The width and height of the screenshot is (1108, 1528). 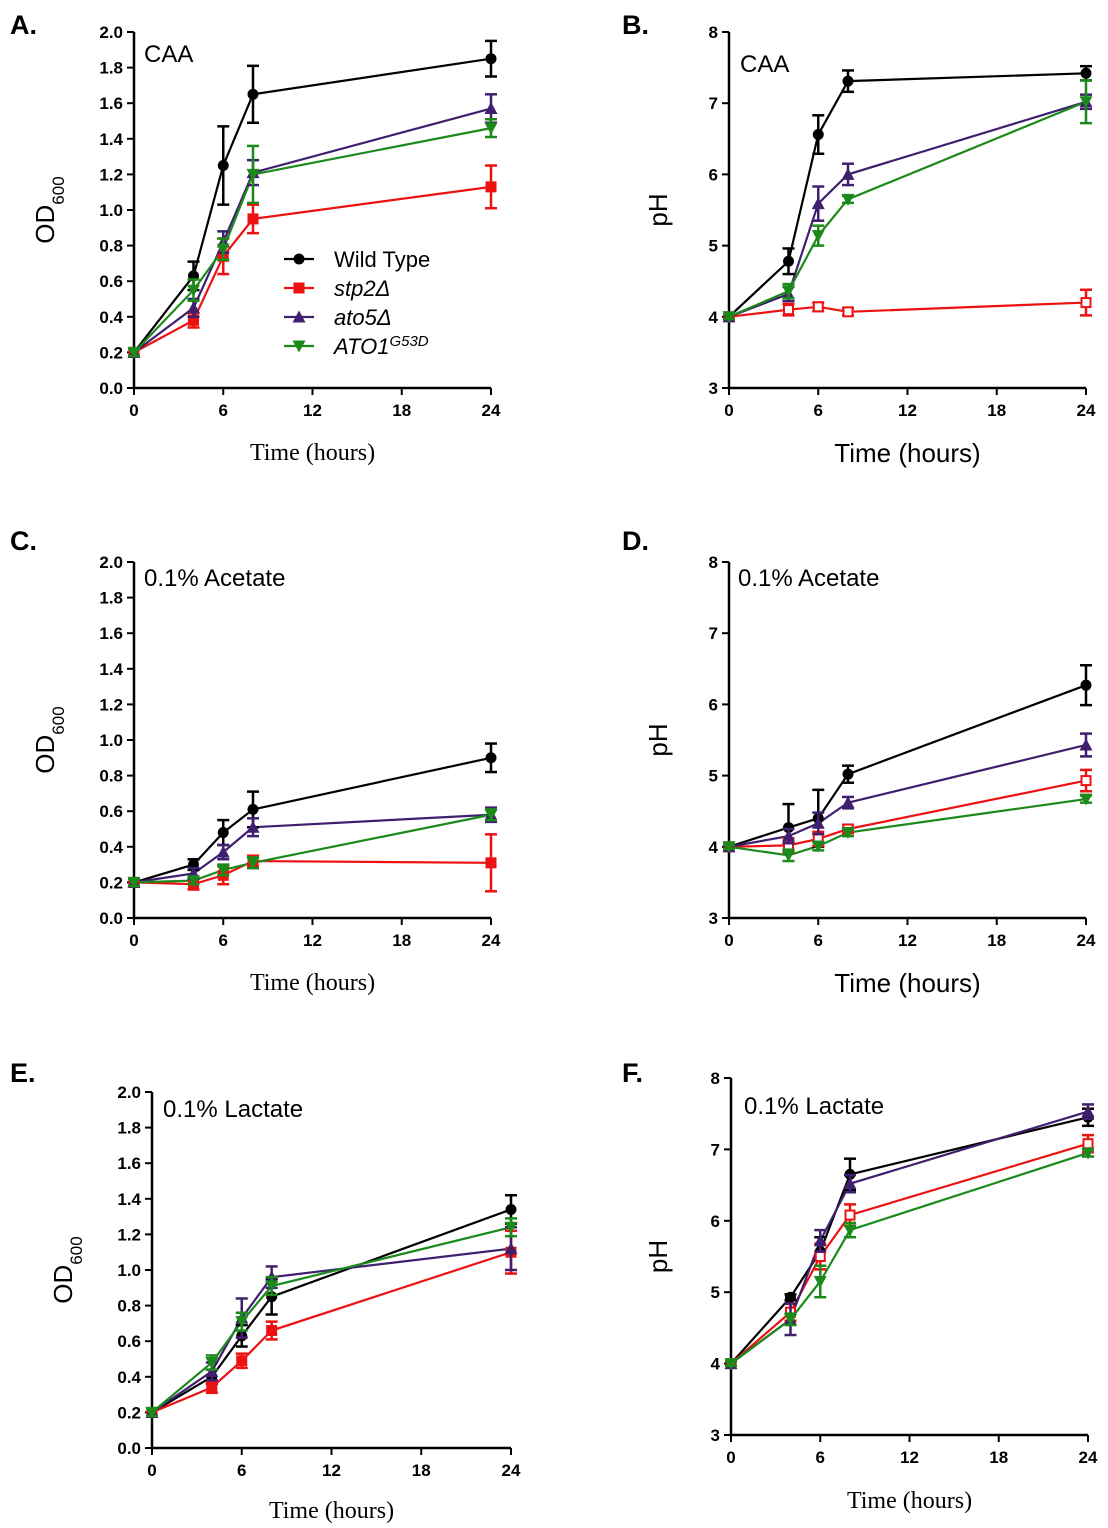 I want to click on chart-panel-b: B. 3 4 5 6 7 8 0 6 12 18 24 Time (hours) pH CAA, so click(x=859, y=239).